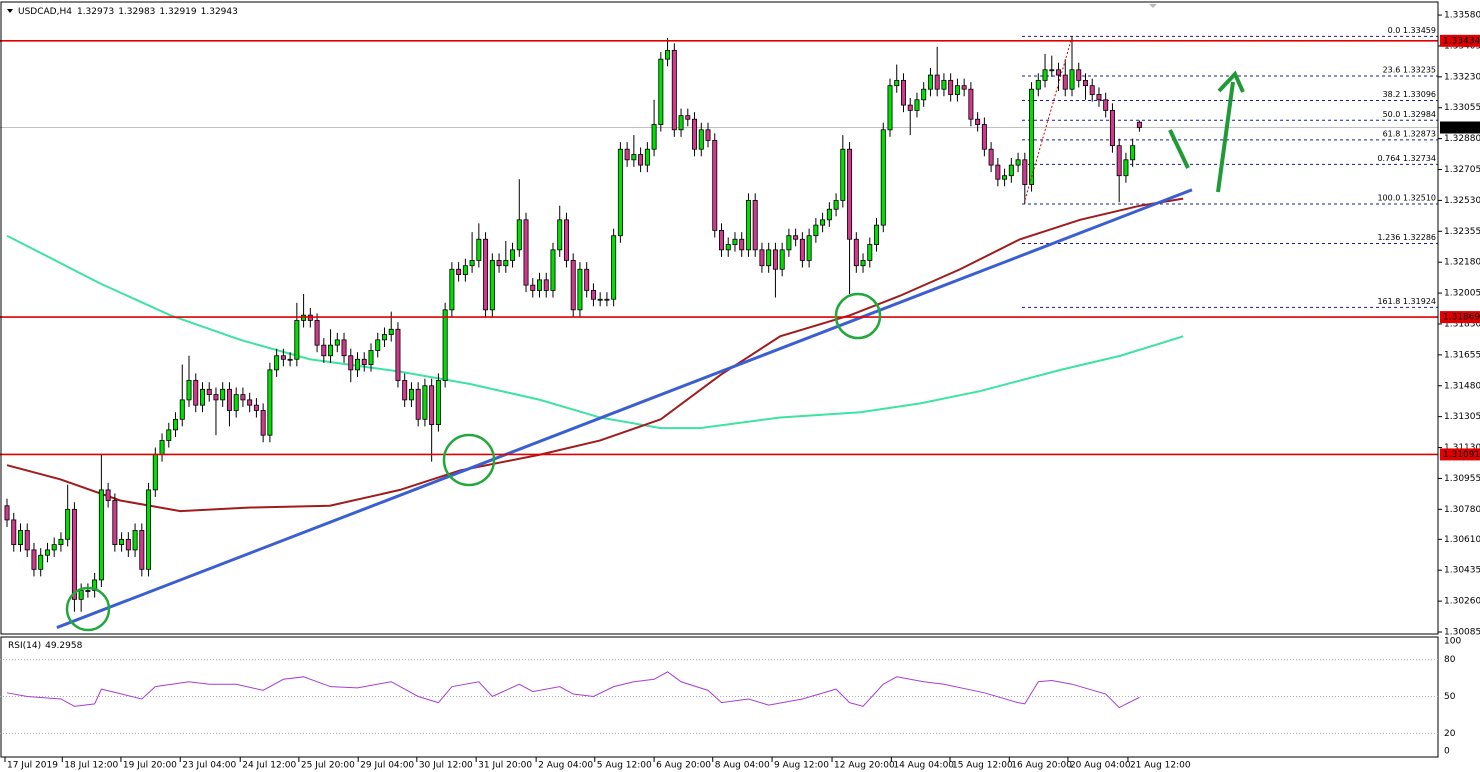 The height and width of the screenshot is (772, 1480). Describe the element at coordinates (1450, 697) in the screenshot. I see `rsi-tick-label: 50` at that location.